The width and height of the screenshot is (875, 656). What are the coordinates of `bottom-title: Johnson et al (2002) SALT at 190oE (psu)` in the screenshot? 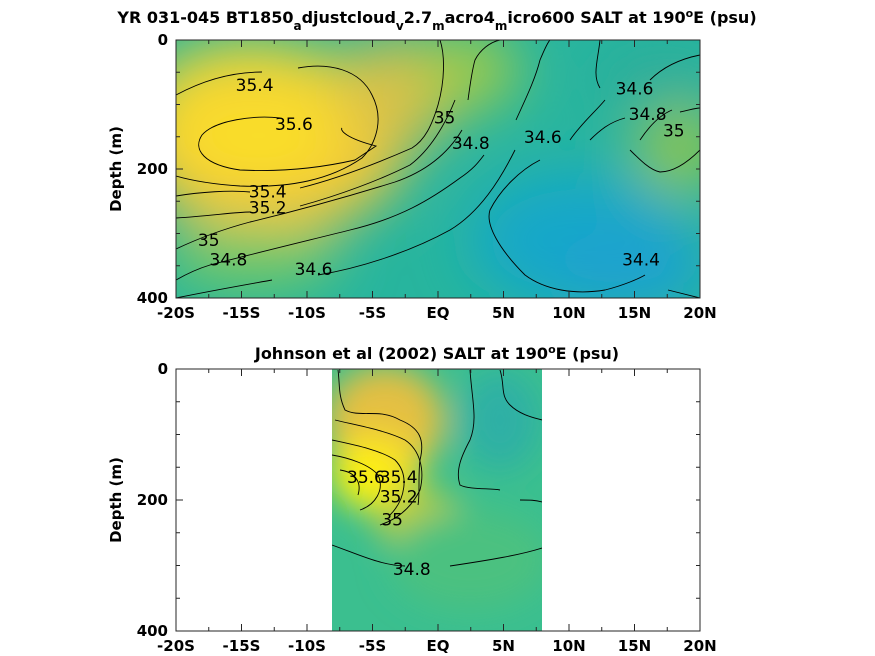 It's located at (436, 353).